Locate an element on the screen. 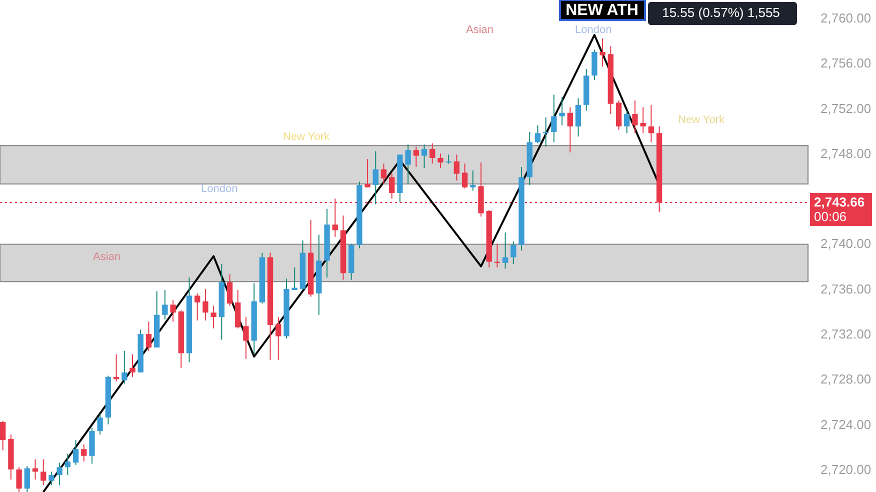  ref-line-label: 2,743.66 is located at coordinates (839, 202).